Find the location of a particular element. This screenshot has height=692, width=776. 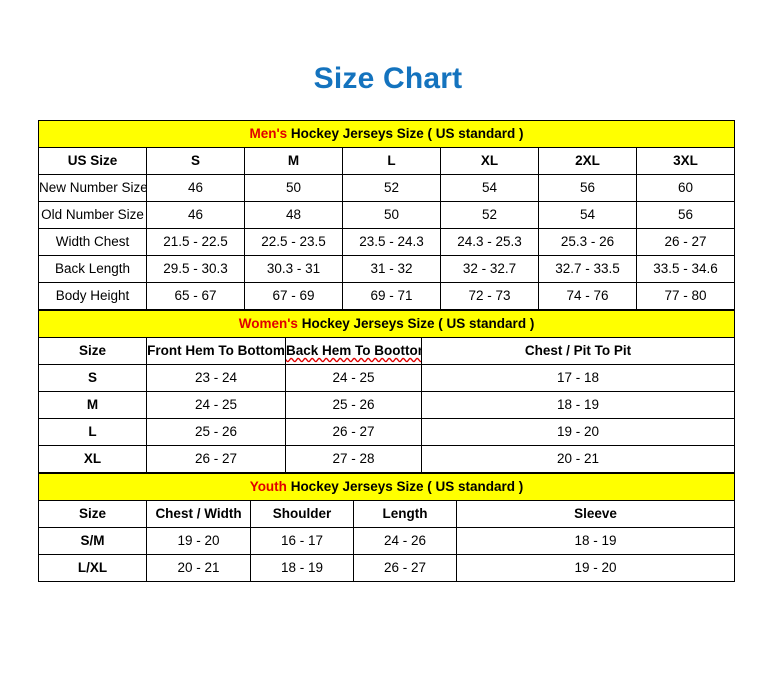

mens-cell-4-3: 72 - 73 is located at coordinates (489, 296).